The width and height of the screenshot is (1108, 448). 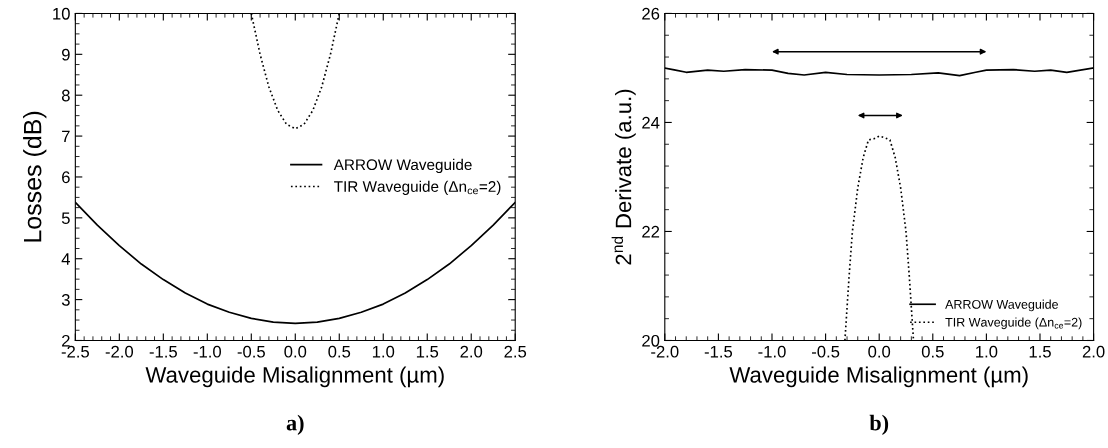 I want to click on y-tick-label: 8, so click(x=65, y=95).